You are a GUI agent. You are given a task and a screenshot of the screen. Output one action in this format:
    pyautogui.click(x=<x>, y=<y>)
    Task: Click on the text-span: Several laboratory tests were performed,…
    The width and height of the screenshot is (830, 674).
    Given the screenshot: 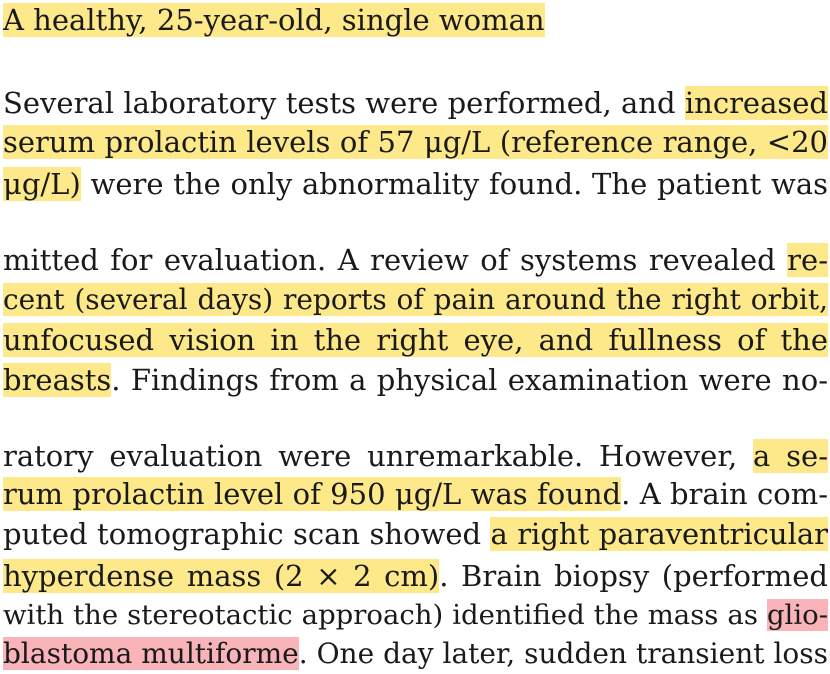 What is the action you would take?
    pyautogui.click(x=344, y=103)
    